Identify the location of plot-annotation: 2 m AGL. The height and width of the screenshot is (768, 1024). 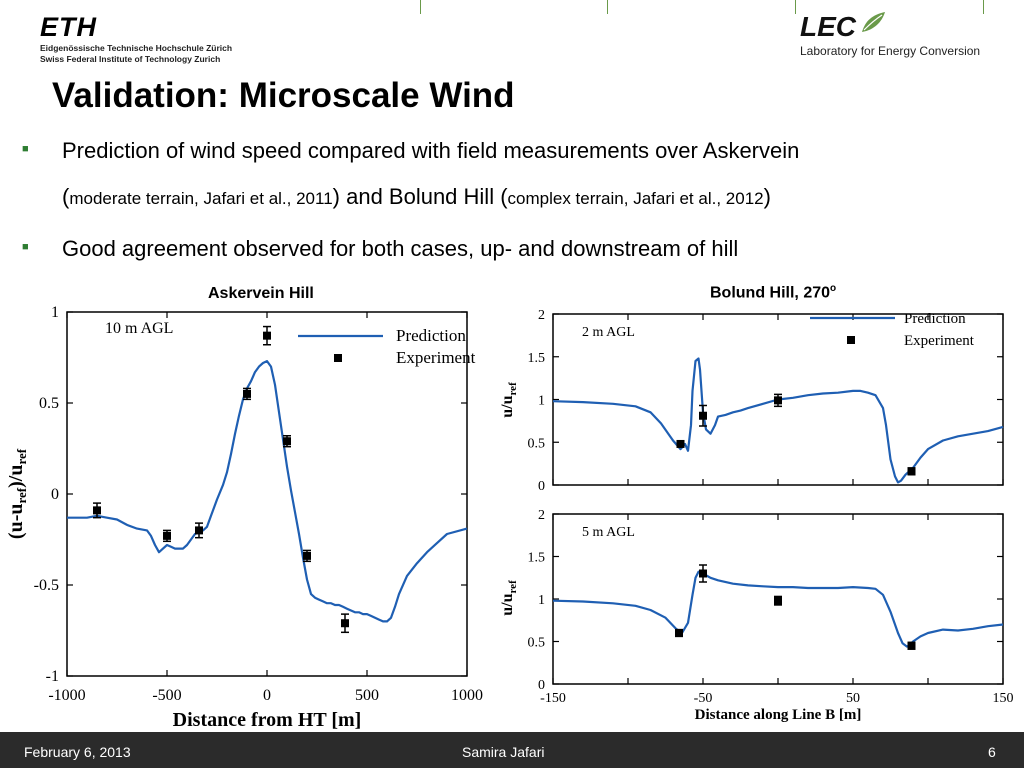
(608, 332).